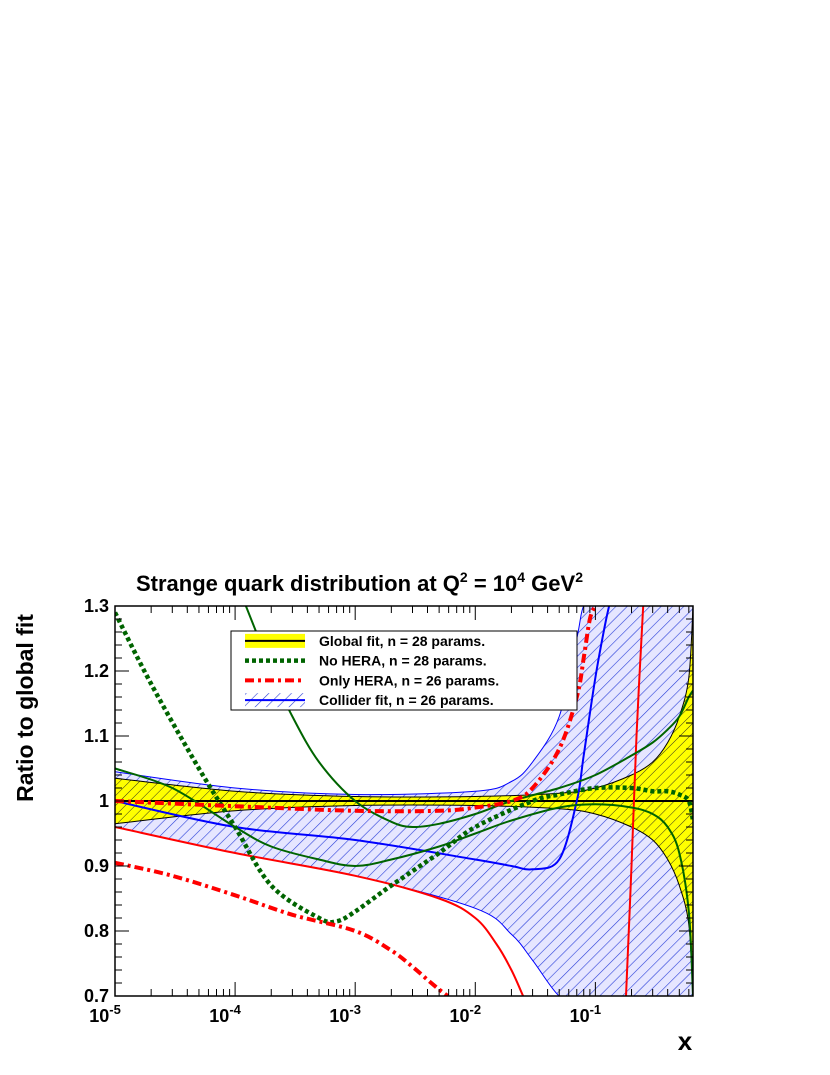  Describe the element at coordinates (225, 1014) in the screenshot. I see `x-tick-label: 10⁻⁴` at that location.